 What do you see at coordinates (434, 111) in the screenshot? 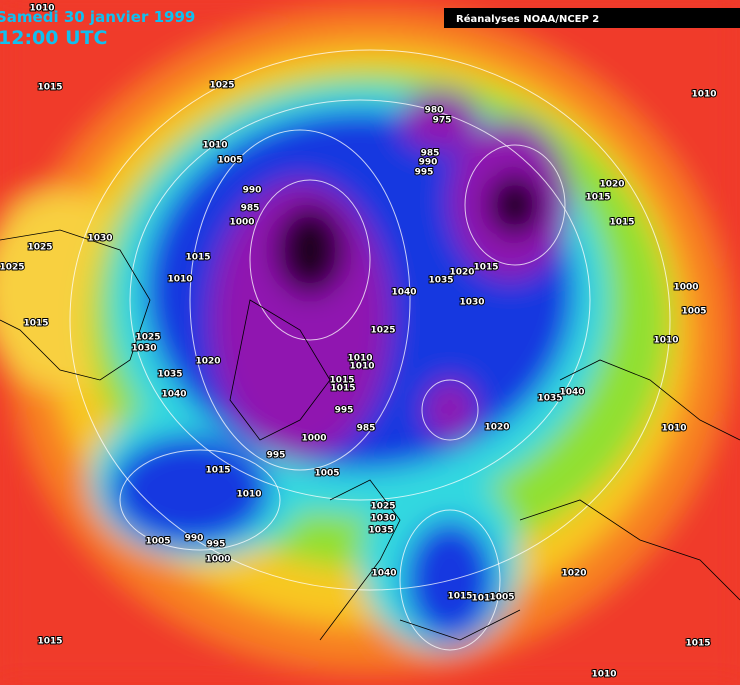
I see `isobar-label: 980` at bounding box center [434, 111].